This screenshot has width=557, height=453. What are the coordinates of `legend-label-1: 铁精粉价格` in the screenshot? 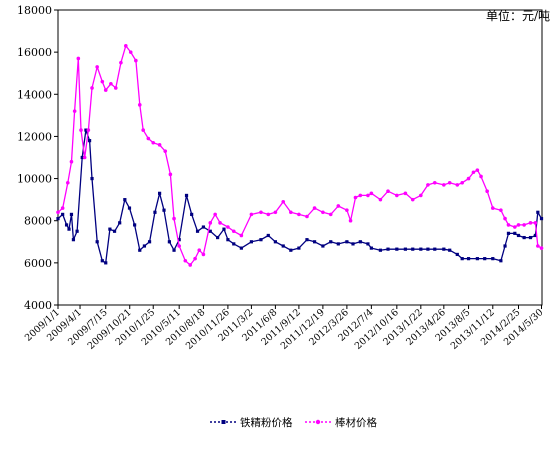 It's located at (266, 422).